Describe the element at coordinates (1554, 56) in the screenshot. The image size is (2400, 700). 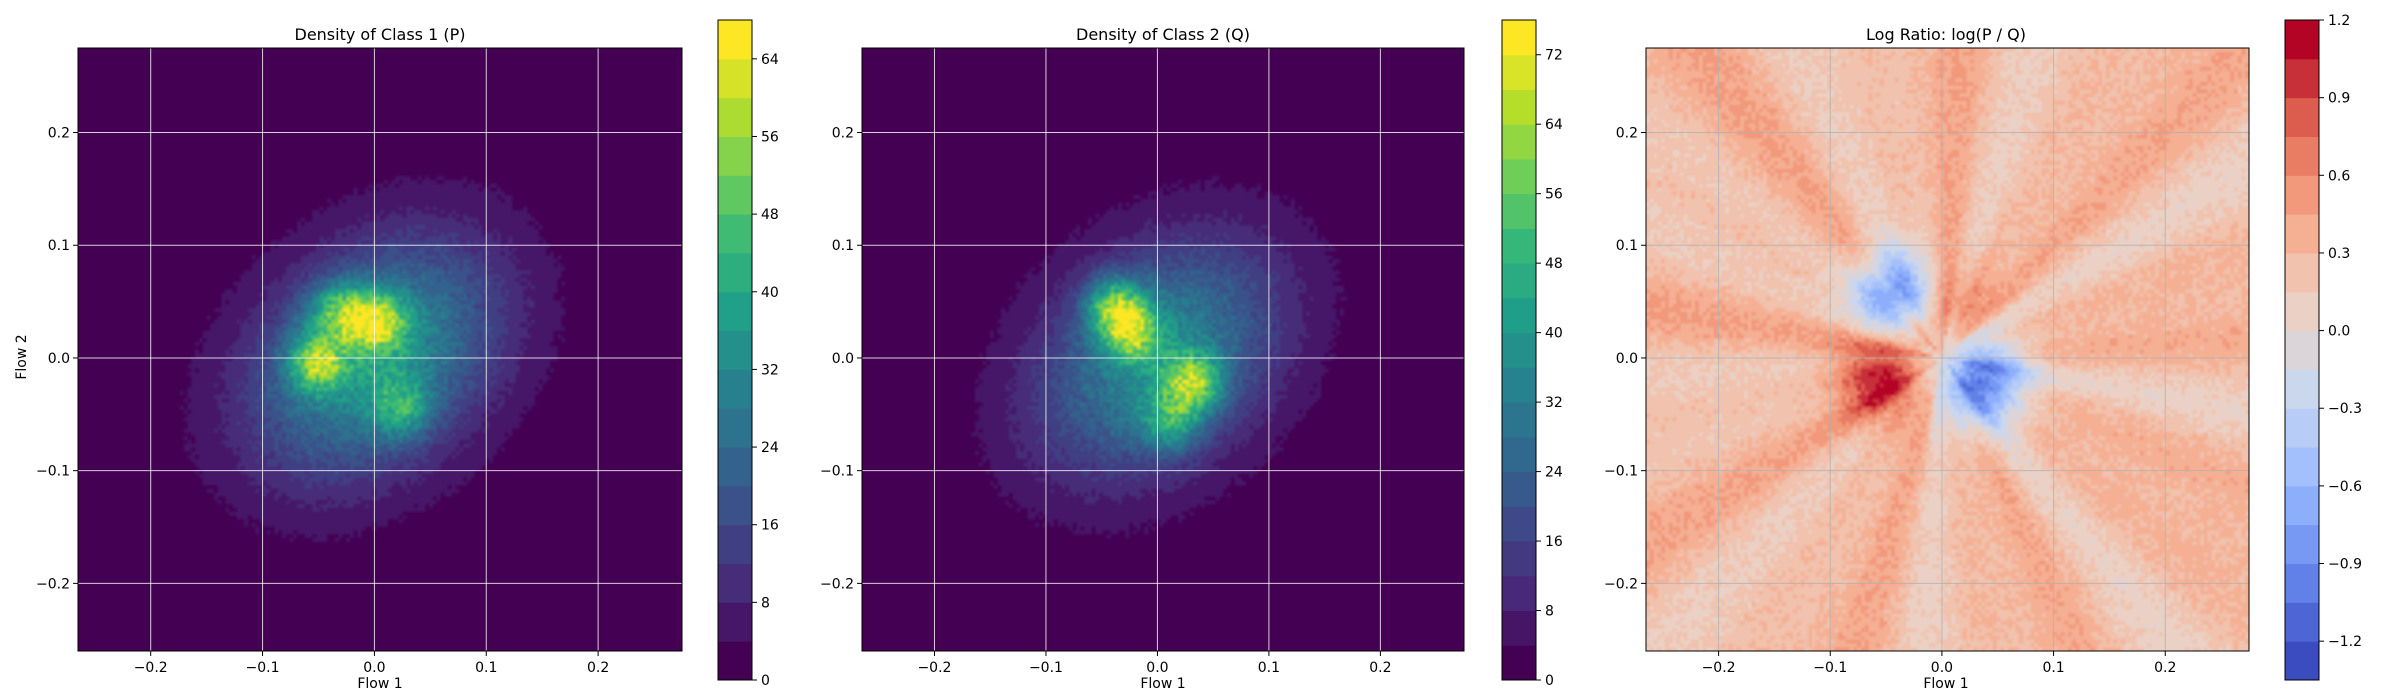
I see `colorbar-tick-label: 72` at that location.